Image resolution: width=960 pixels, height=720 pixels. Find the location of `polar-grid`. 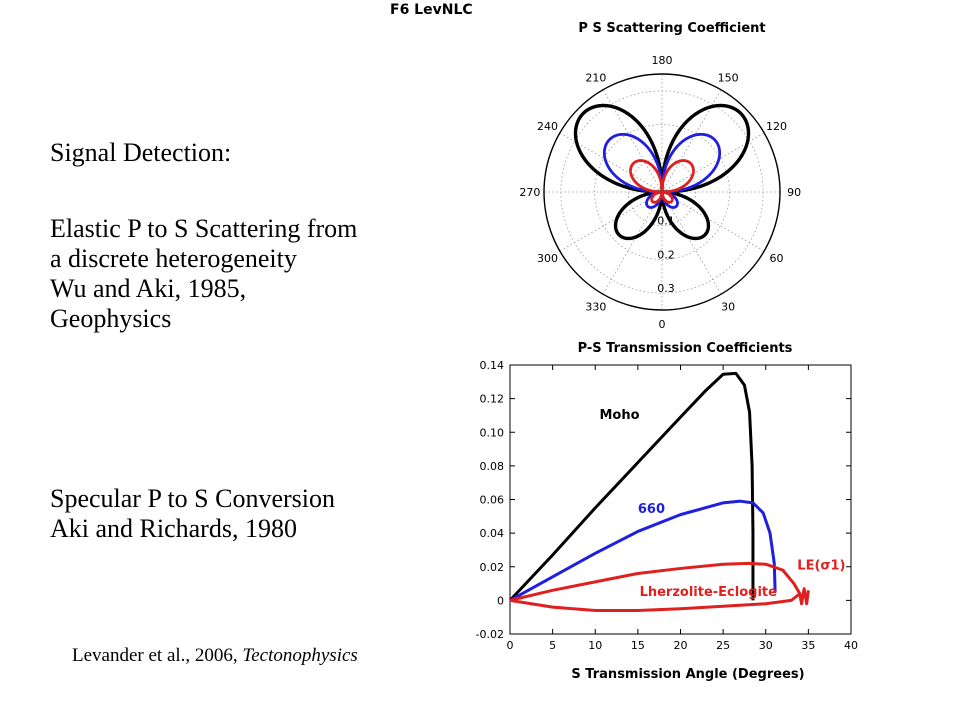

polar-grid is located at coordinates (662, 192).